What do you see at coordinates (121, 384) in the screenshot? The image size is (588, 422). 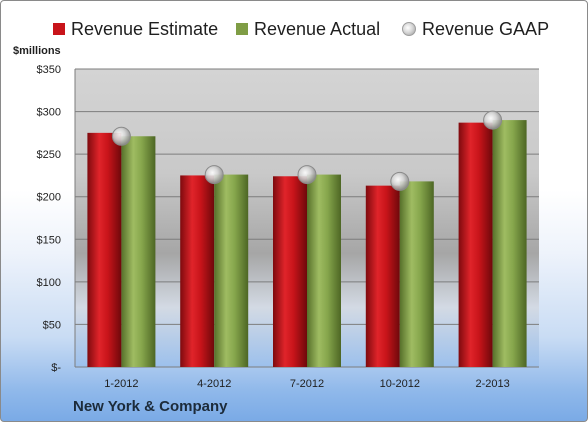 I see `x-tick-label: 1-2012` at bounding box center [121, 384].